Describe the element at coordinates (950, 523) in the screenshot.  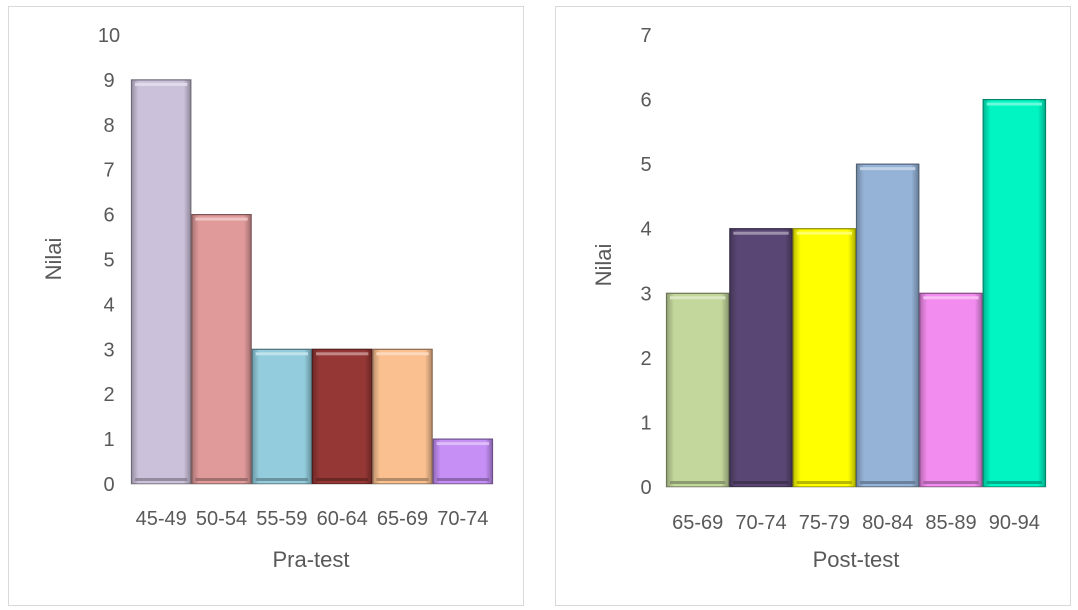
I see `post-test-x-tick-label: 85-89` at that location.